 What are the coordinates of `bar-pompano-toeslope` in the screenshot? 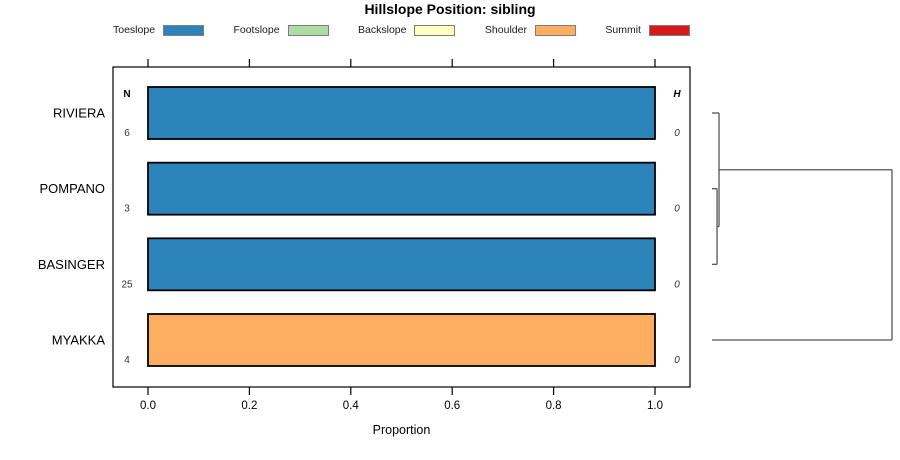 It's located at (401, 188).